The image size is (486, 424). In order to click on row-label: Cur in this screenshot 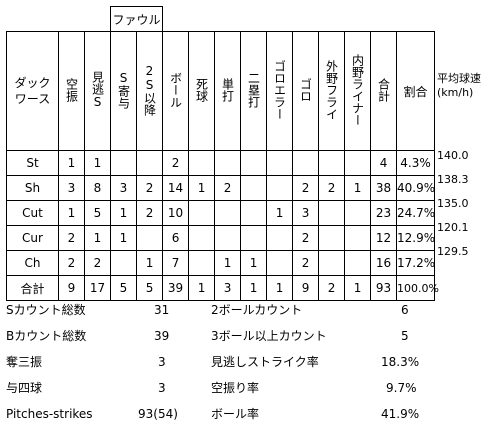, I will do `click(32, 238)`.